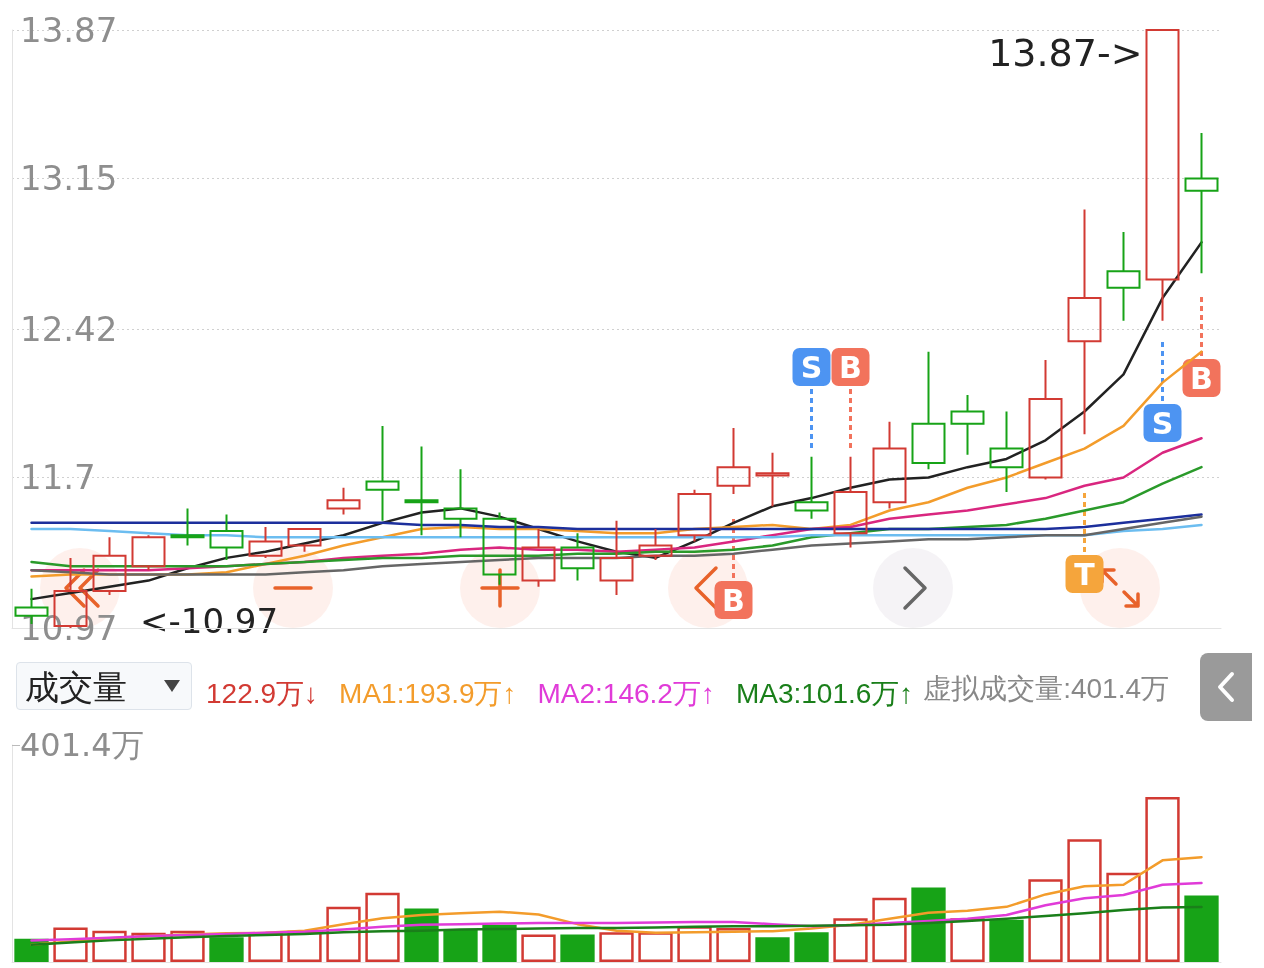 This screenshot has height=968, width=1264. What do you see at coordinates (76, 687) in the screenshot?
I see `text: 成交量` at bounding box center [76, 687].